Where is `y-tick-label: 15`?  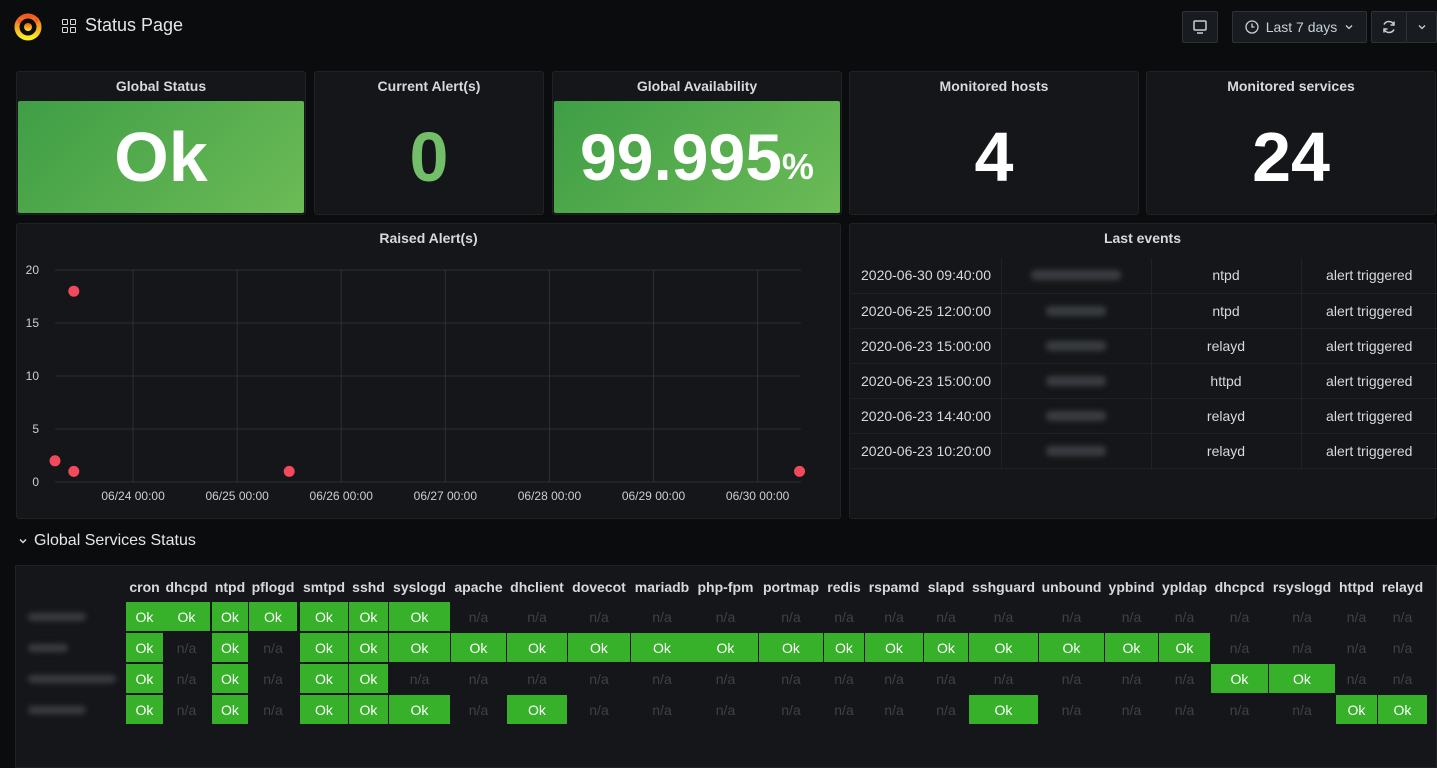 y-tick-label: 15 is located at coordinates (33, 323).